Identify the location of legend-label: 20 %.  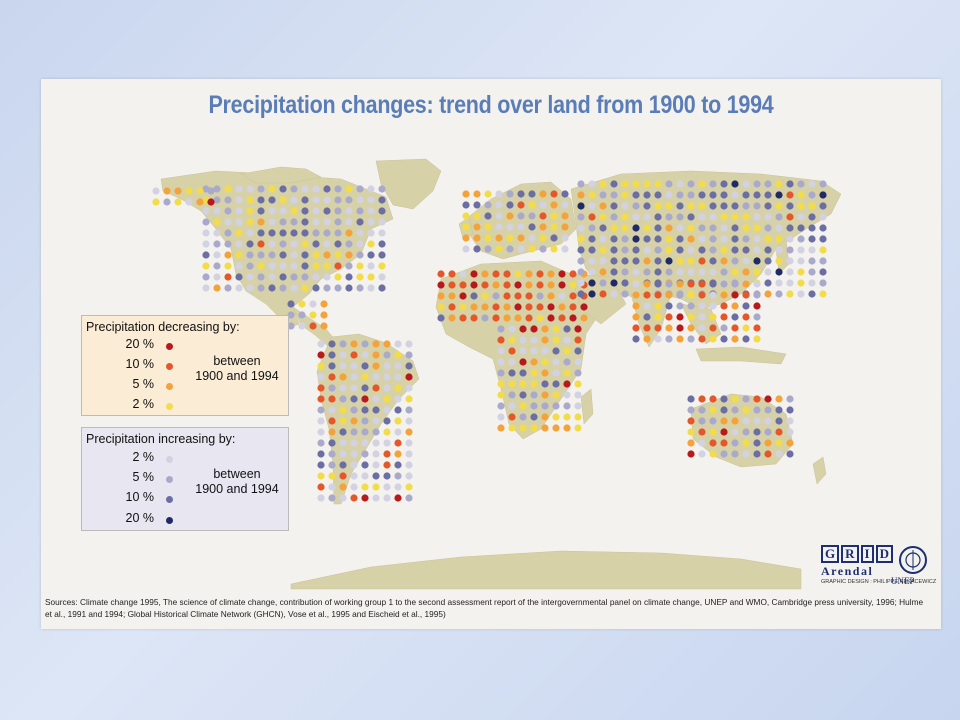
(140, 344).